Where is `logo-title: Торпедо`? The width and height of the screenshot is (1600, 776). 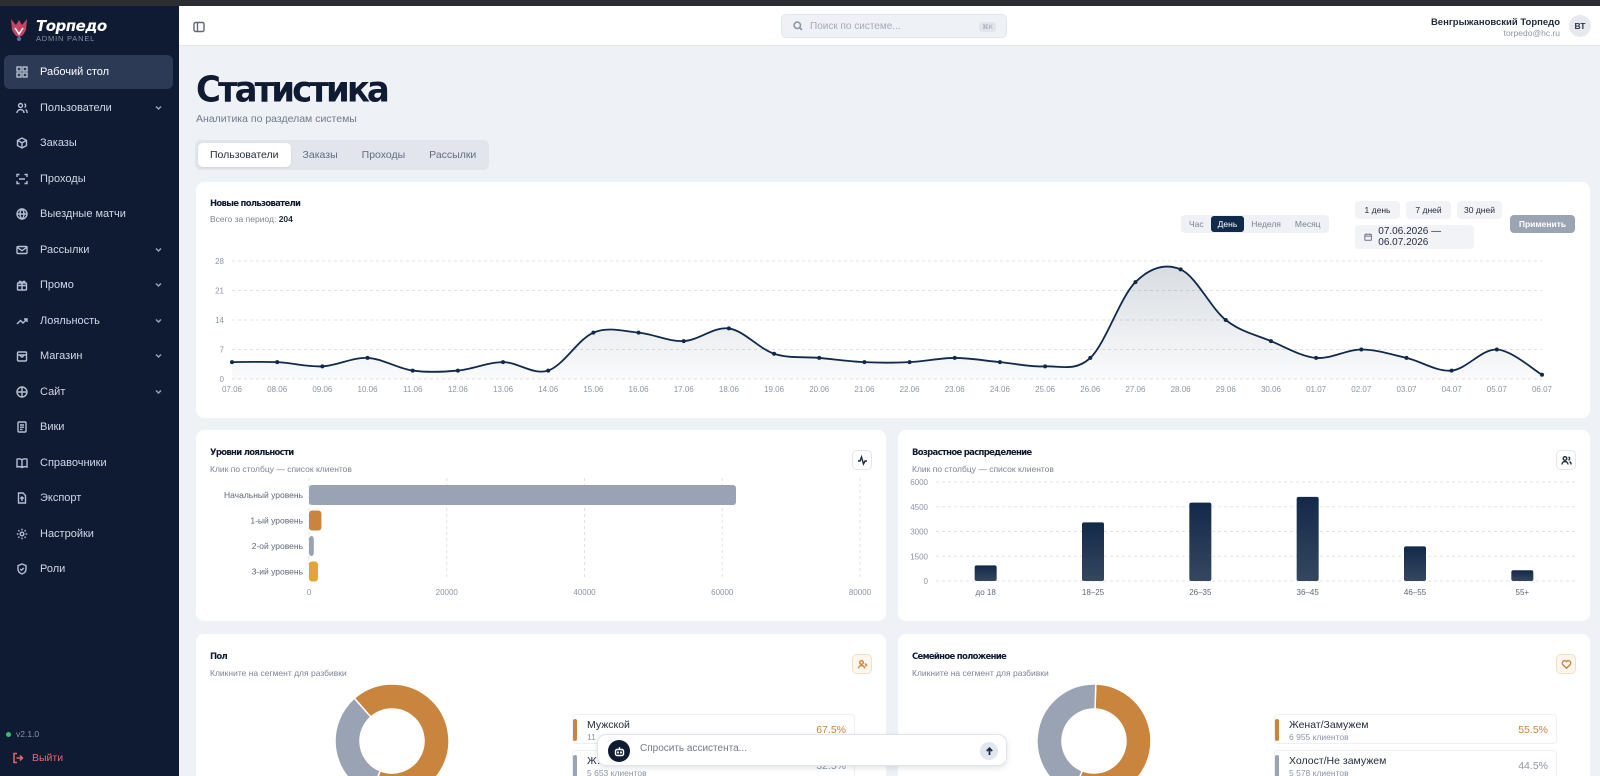 logo-title: Торпедо is located at coordinates (71, 25).